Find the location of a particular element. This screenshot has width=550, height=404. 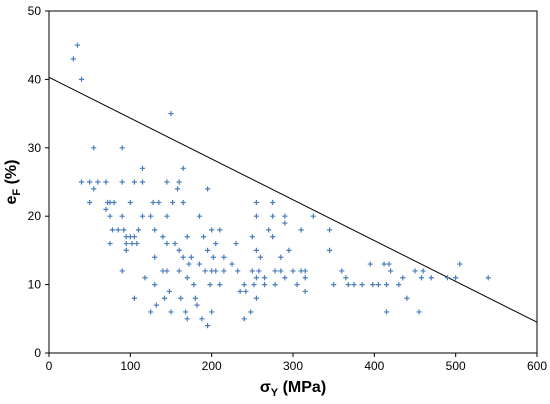

y-axis-title: eF (%) is located at coordinates (13, 182).